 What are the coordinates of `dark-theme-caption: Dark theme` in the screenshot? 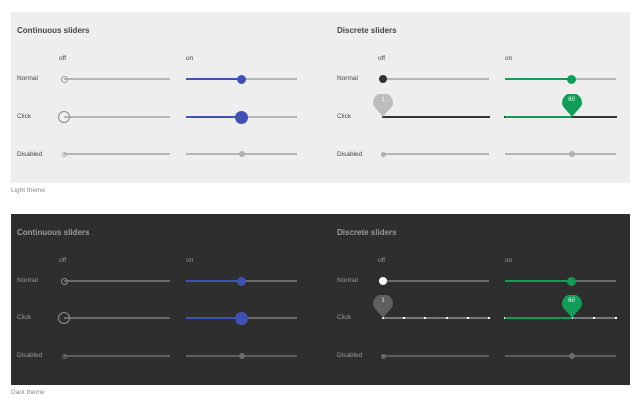 It's located at (28, 392).